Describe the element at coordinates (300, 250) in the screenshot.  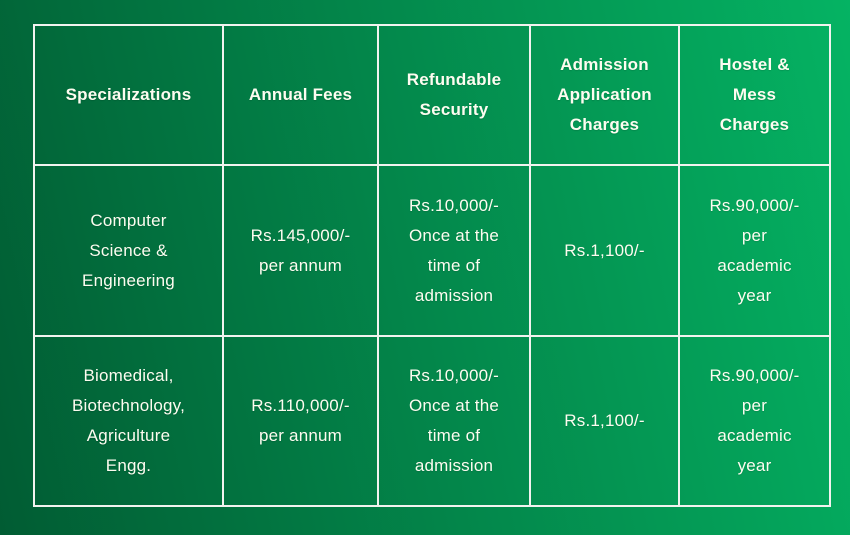
I see `cell-annual-fees: Rs.145,000/- per annum` at that location.